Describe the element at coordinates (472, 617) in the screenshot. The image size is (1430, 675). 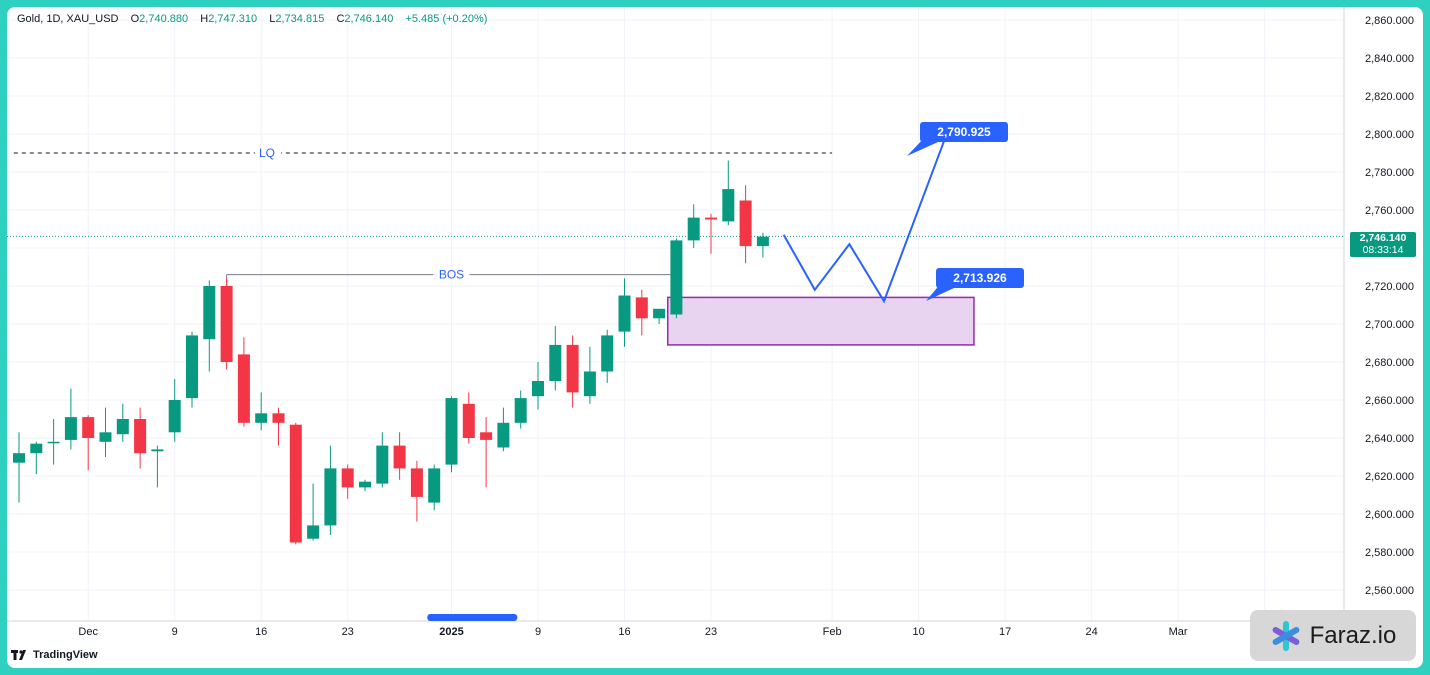
I see `time-scale-highlight` at that location.